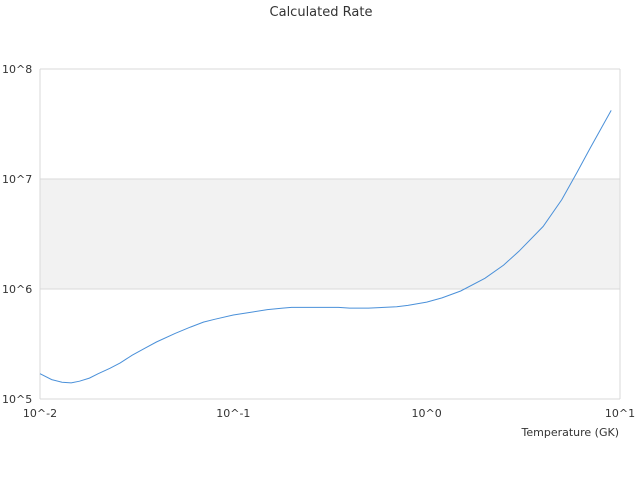 This screenshot has width=640, height=480. I want to click on y-tick-labels: 10^5 10^6 10^7 10^8, so click(17, 234).